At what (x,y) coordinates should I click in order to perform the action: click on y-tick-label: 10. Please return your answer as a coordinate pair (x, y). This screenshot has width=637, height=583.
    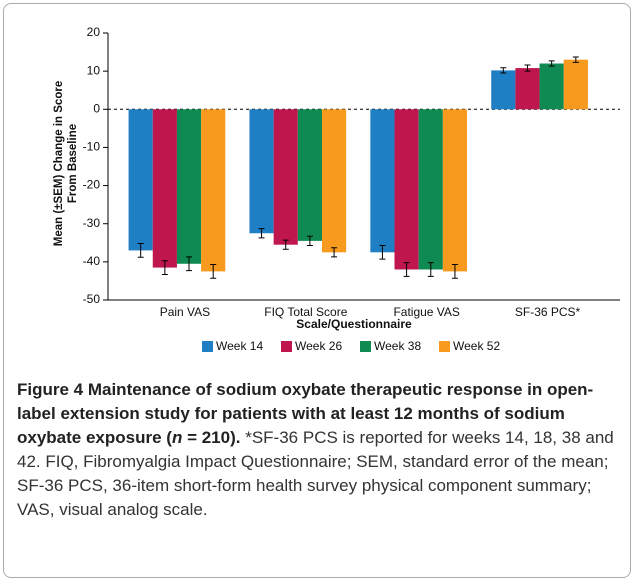
    Looking at the image, I should click on (94, 70).